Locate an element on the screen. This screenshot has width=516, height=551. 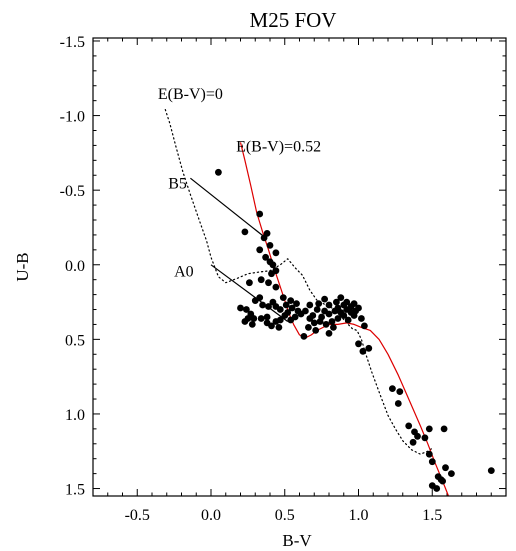
chart-title: M25 FOV is located at coordinates (293, 20).